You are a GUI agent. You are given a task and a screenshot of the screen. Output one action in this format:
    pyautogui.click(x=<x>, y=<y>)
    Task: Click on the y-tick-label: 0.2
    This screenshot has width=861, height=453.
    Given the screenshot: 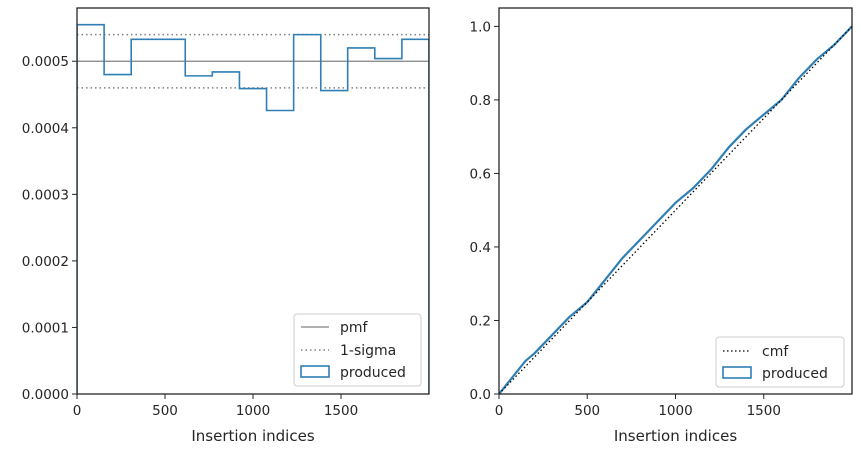 What is the action you would take?
    pyautogui.click(x=480, y=321)
    